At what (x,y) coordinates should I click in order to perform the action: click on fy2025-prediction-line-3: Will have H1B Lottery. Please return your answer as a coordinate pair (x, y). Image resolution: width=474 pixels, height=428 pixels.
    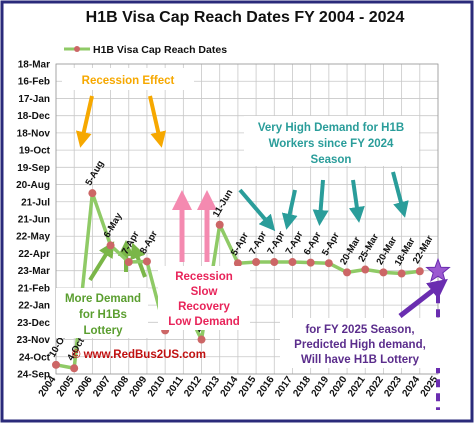
    Looking at the image, I should click on (360, 360).